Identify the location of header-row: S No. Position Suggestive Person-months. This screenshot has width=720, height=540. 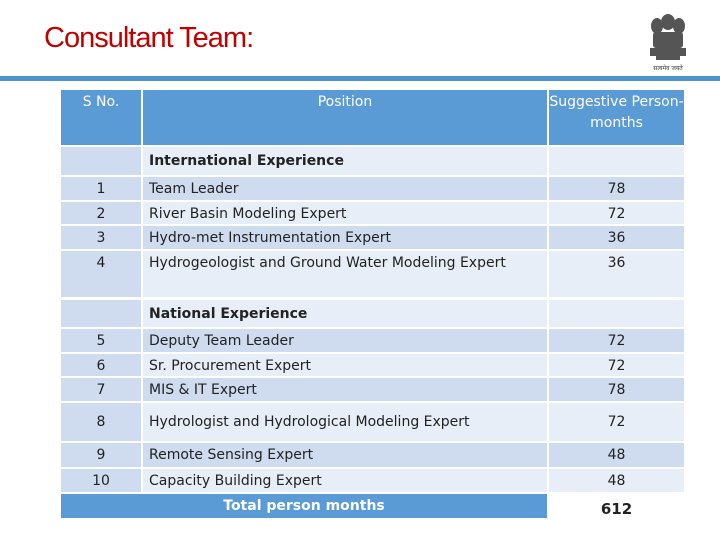
(372, 117).